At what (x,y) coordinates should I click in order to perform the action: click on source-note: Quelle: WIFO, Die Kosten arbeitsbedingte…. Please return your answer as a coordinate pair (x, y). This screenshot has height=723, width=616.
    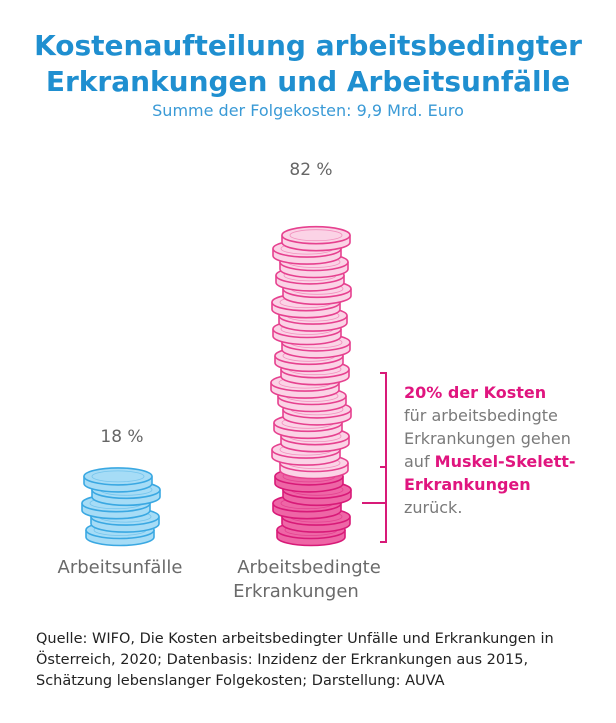
    Looking at the image, I should click on (316, 660).